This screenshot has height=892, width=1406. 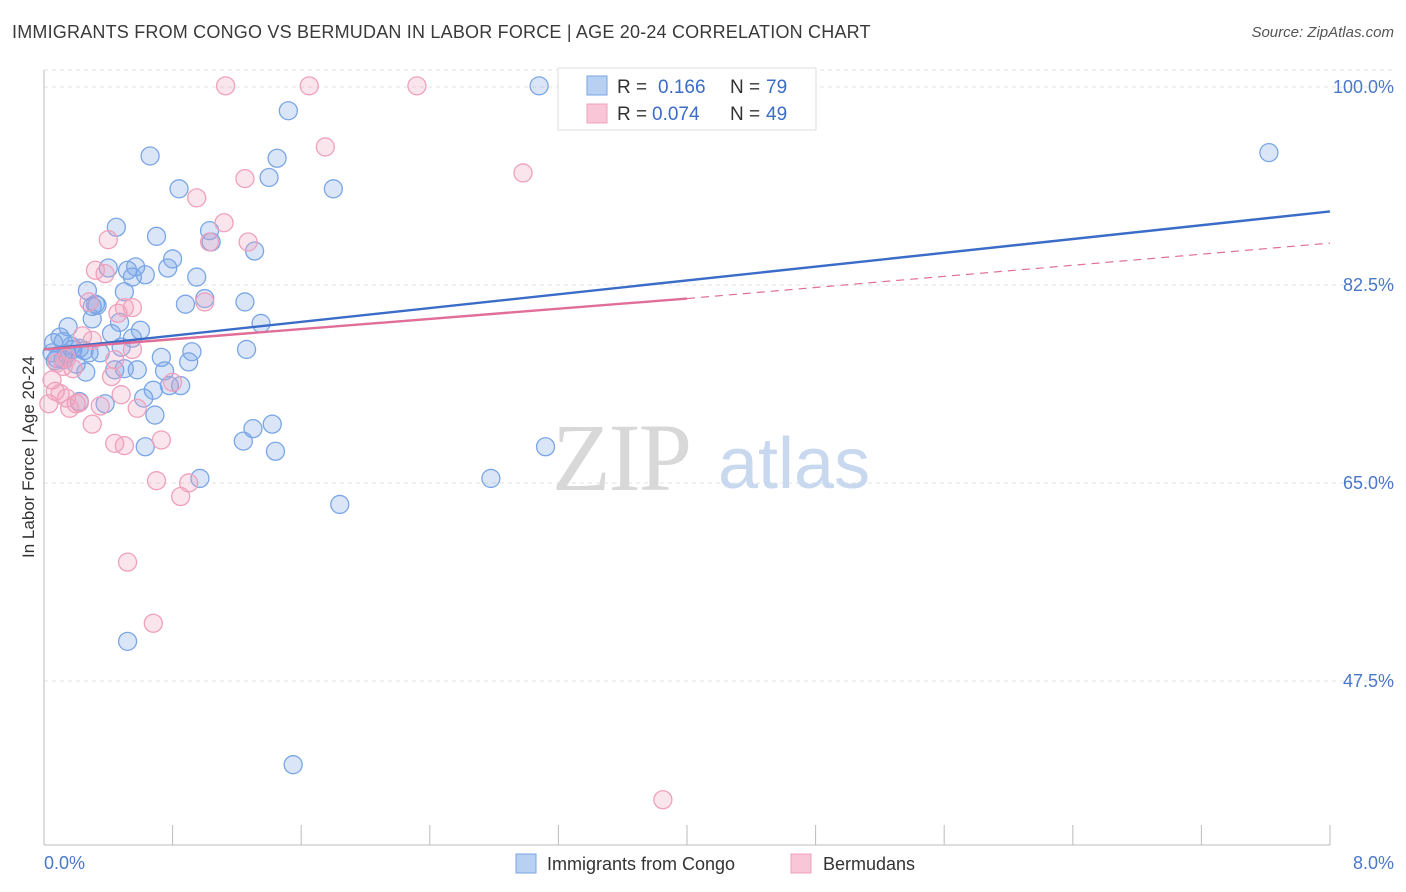 I want to click on bottom-legend-swatch-bermudans, so click(x=801, y=863).